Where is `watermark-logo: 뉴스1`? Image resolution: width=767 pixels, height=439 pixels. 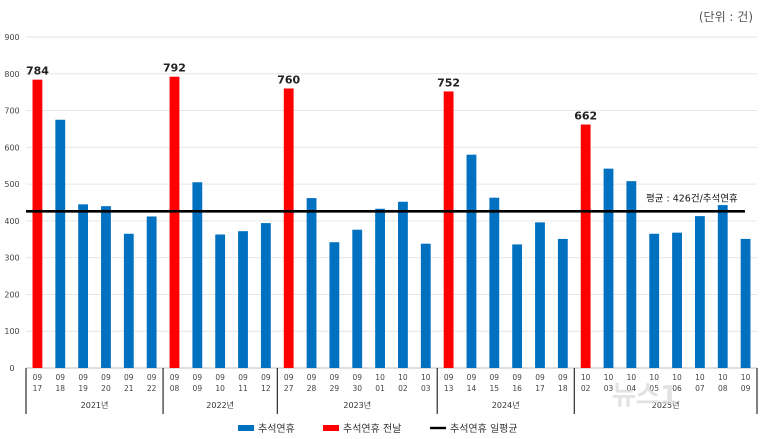
watermark-logo: 뉴스1 is located at coordinates (645, 396).